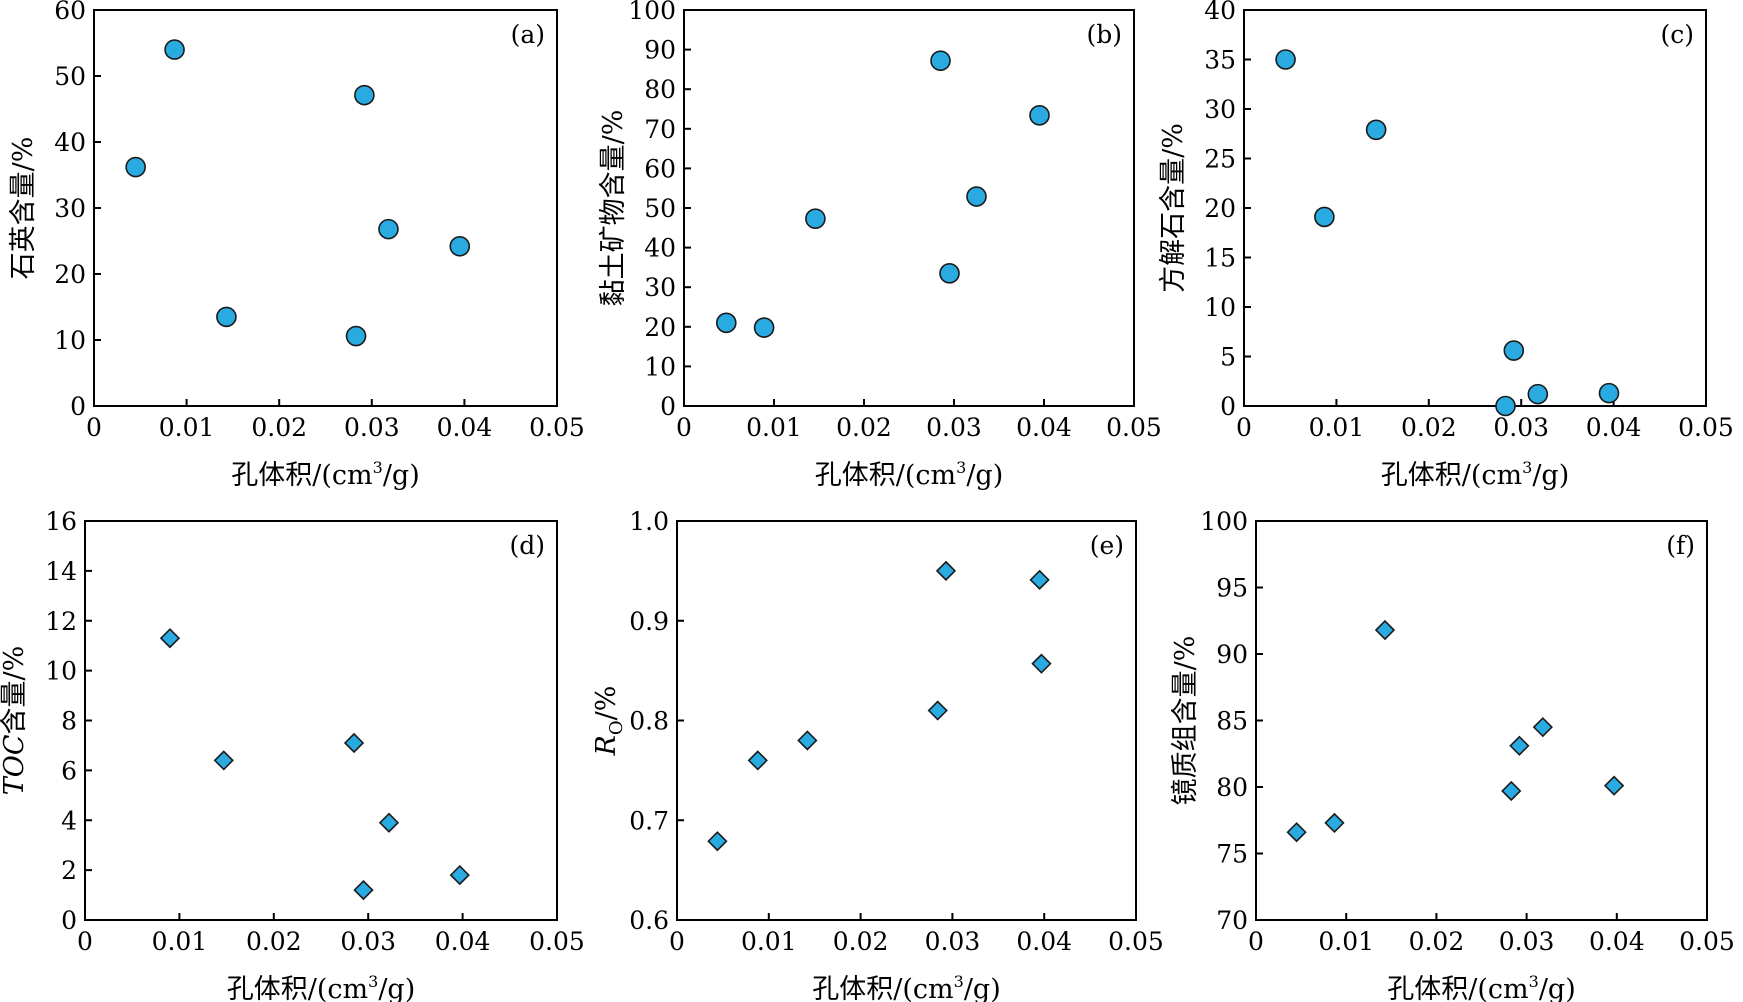  What do you see at coordinates (649, 621) in the screenshot?
I see `y-tick-label: 0.9` at bounding box center [649, 621].